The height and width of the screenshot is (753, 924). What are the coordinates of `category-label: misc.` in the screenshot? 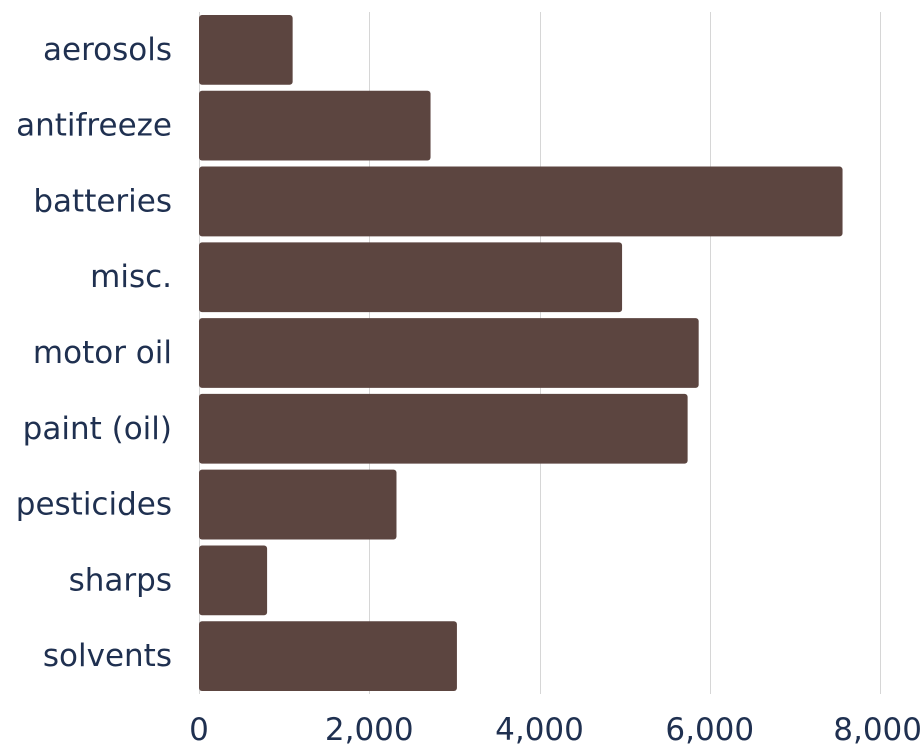 It's located at (131, 277).